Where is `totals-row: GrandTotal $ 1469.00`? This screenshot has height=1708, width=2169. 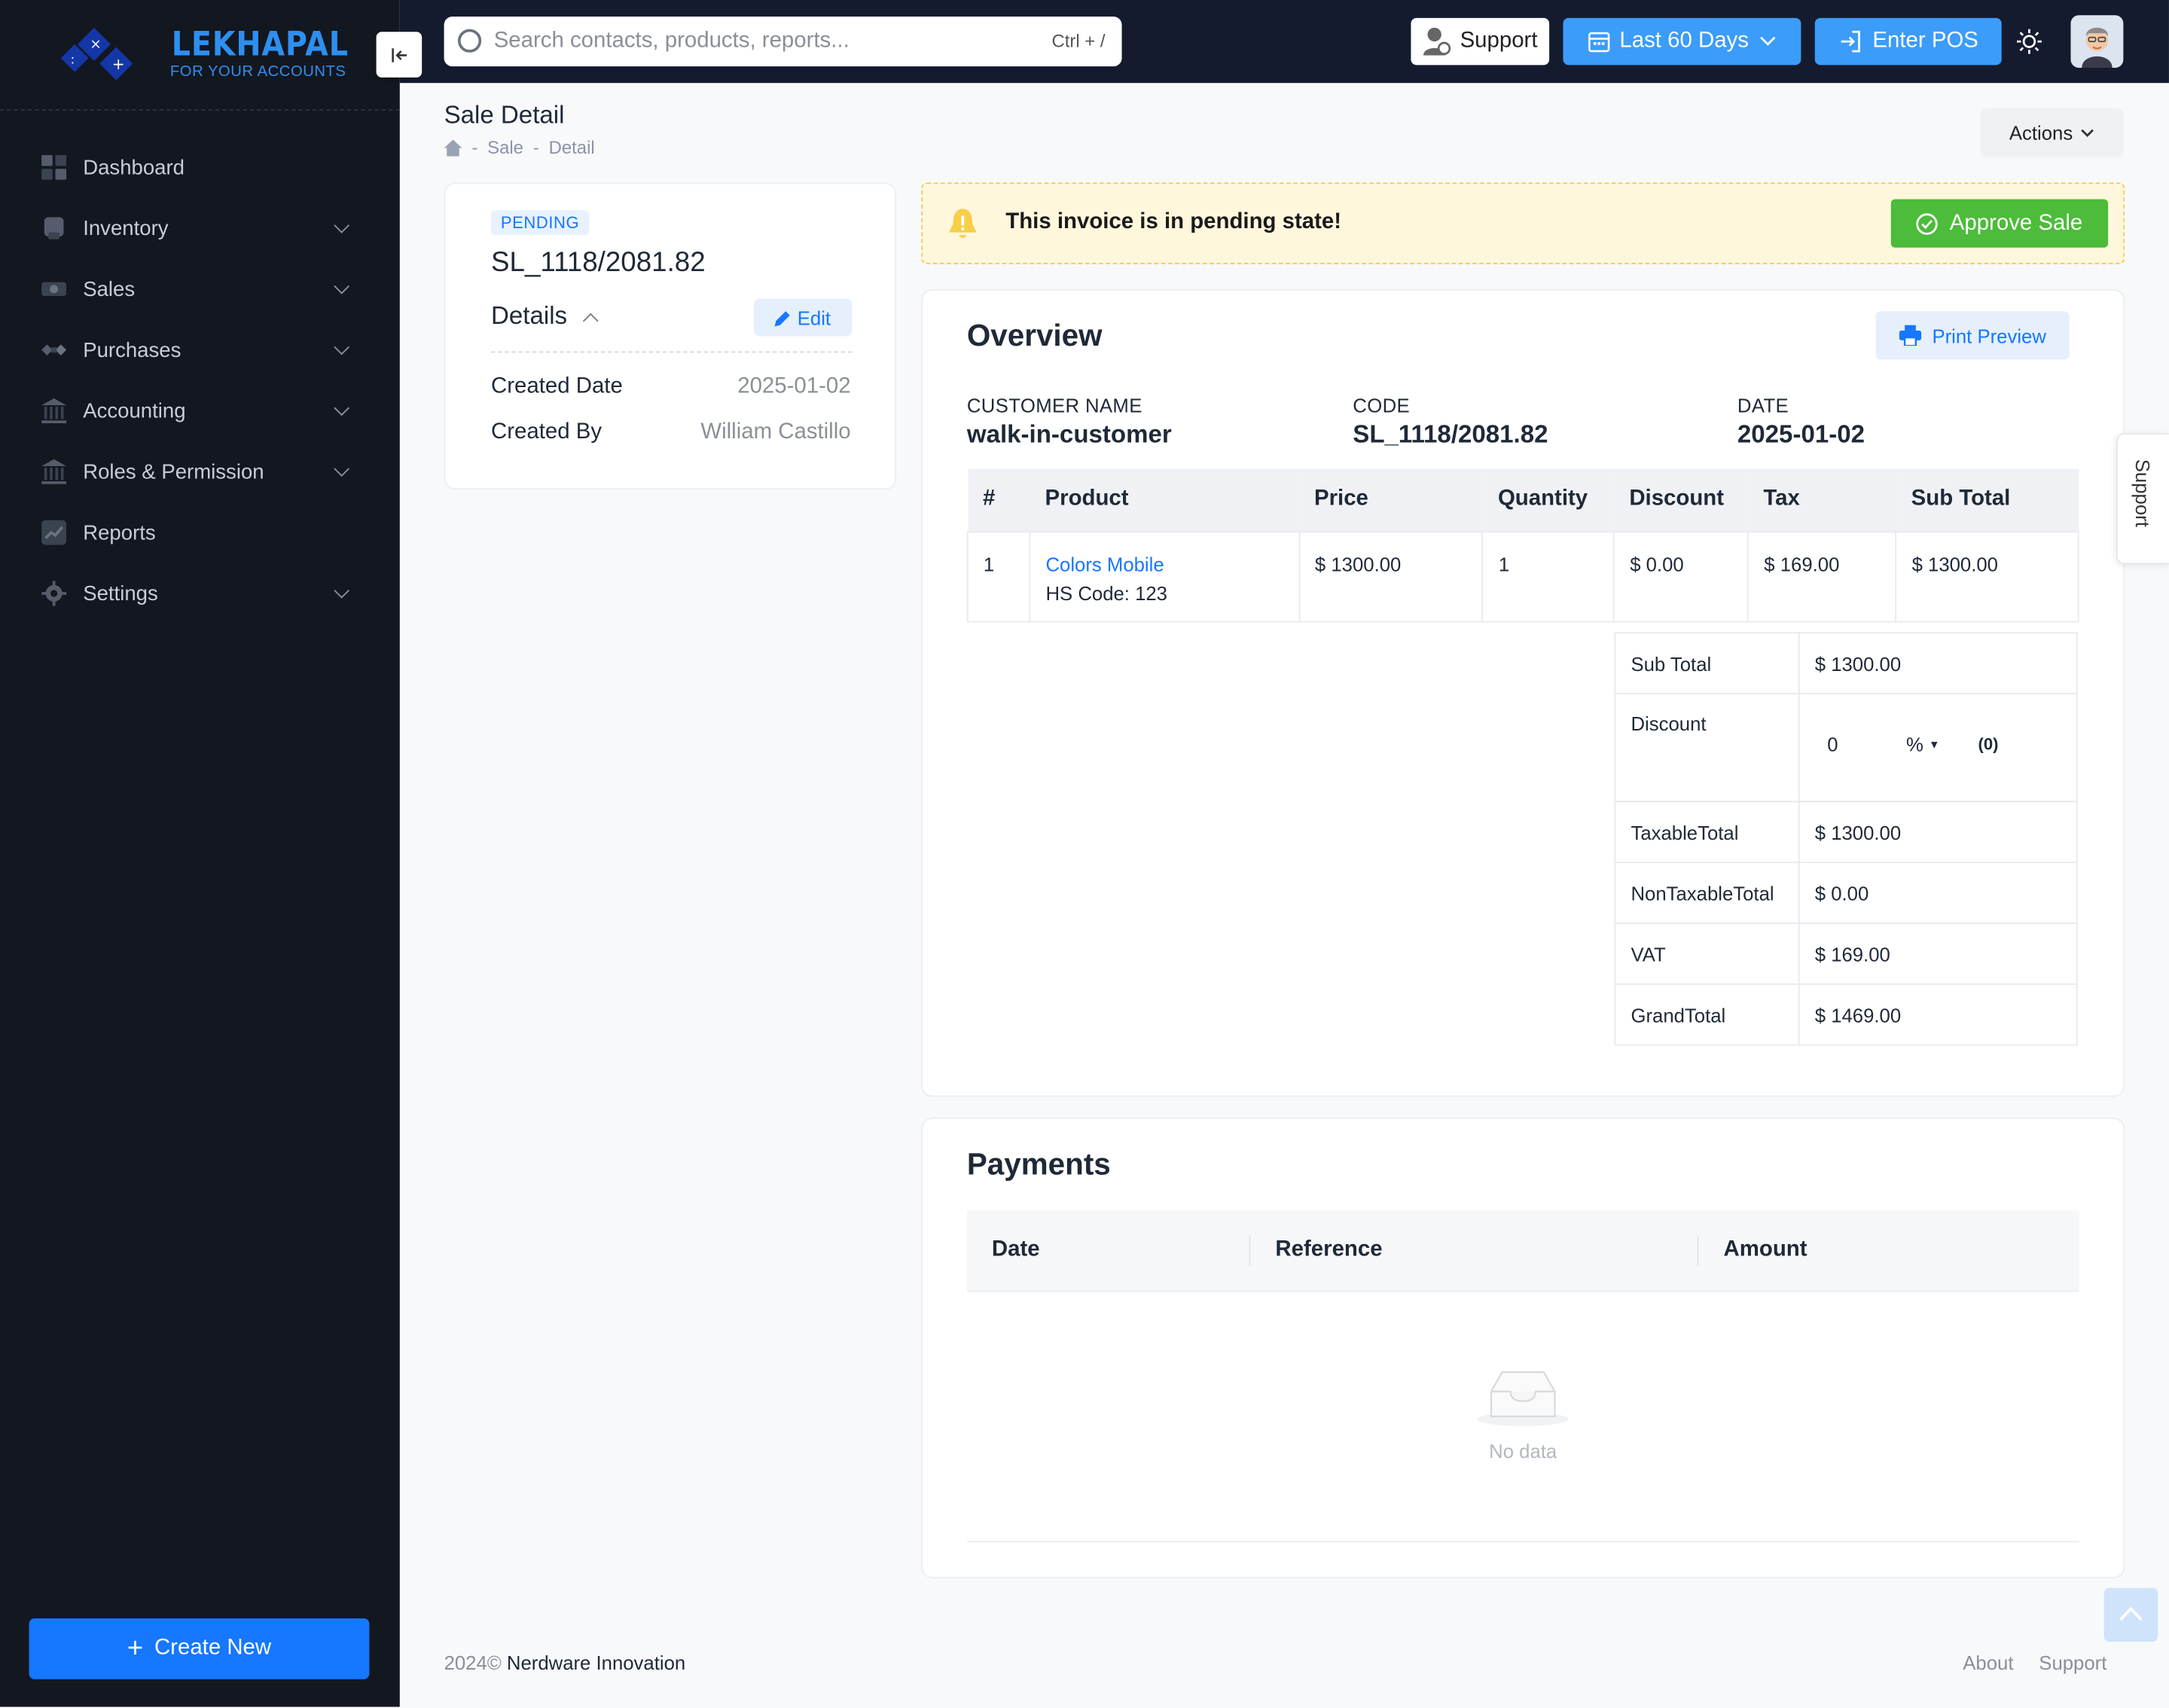
totals-row: GrandTotal $ 1469.00 is located at coordinates (1846, 1014).